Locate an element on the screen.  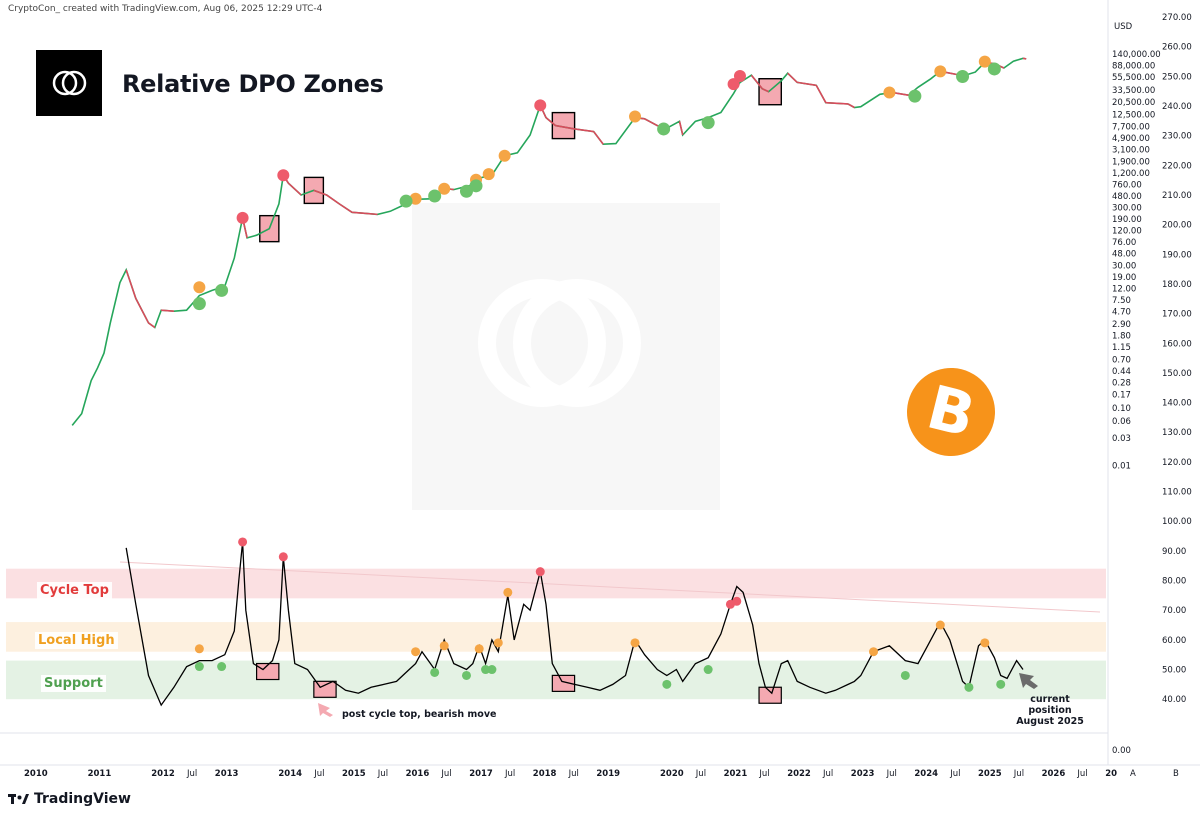
x-axis-tick: 2023 is located at coordinates (863, 774).